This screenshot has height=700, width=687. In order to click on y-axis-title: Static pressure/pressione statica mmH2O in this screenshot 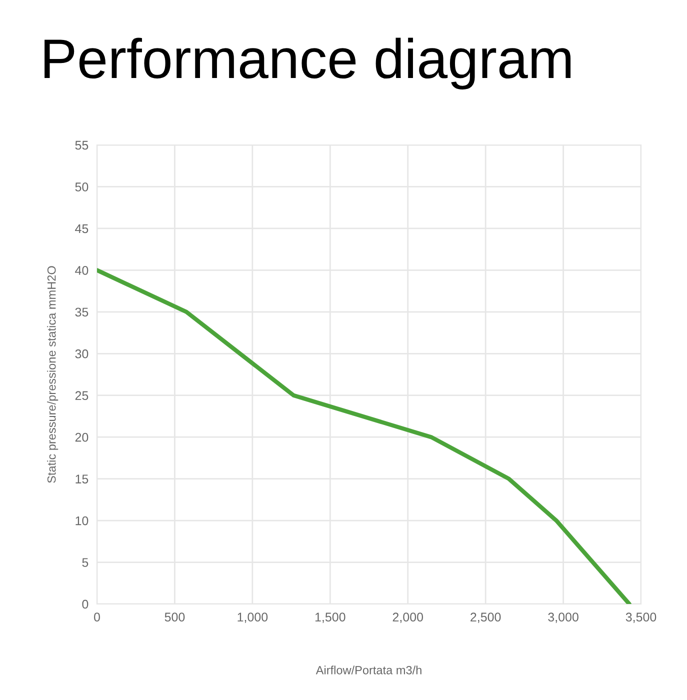, I will do `click(52, 374)`.